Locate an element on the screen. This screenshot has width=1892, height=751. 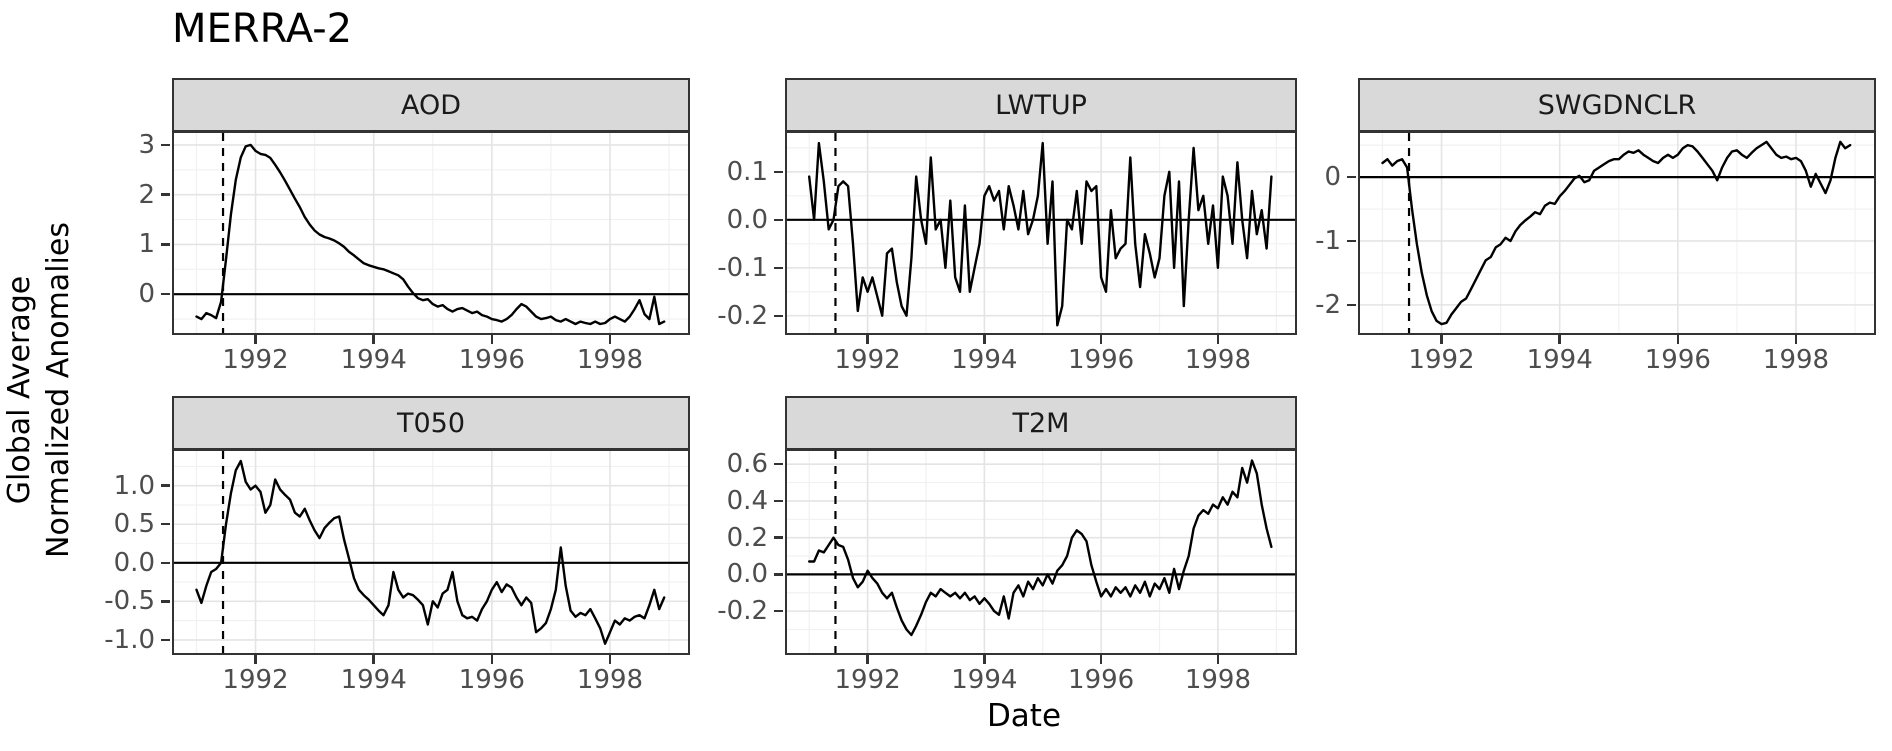
facet-strip-t2m: T2M is located at coordinates (1041, 422).